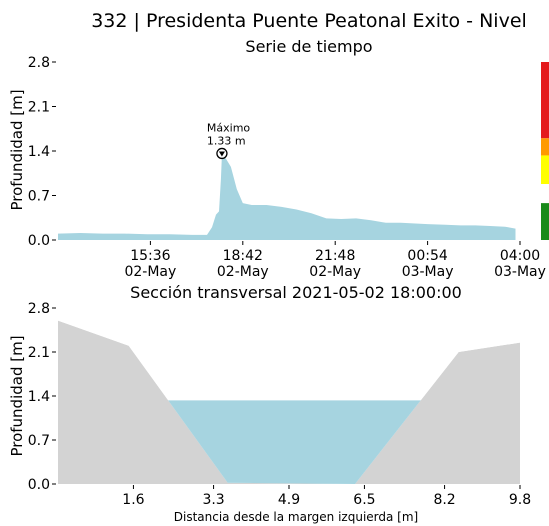  Describe the element at coordinates (17, 395) in the screenshot. I see `cross-section-ylabel: Profundidad [m]` at that location.